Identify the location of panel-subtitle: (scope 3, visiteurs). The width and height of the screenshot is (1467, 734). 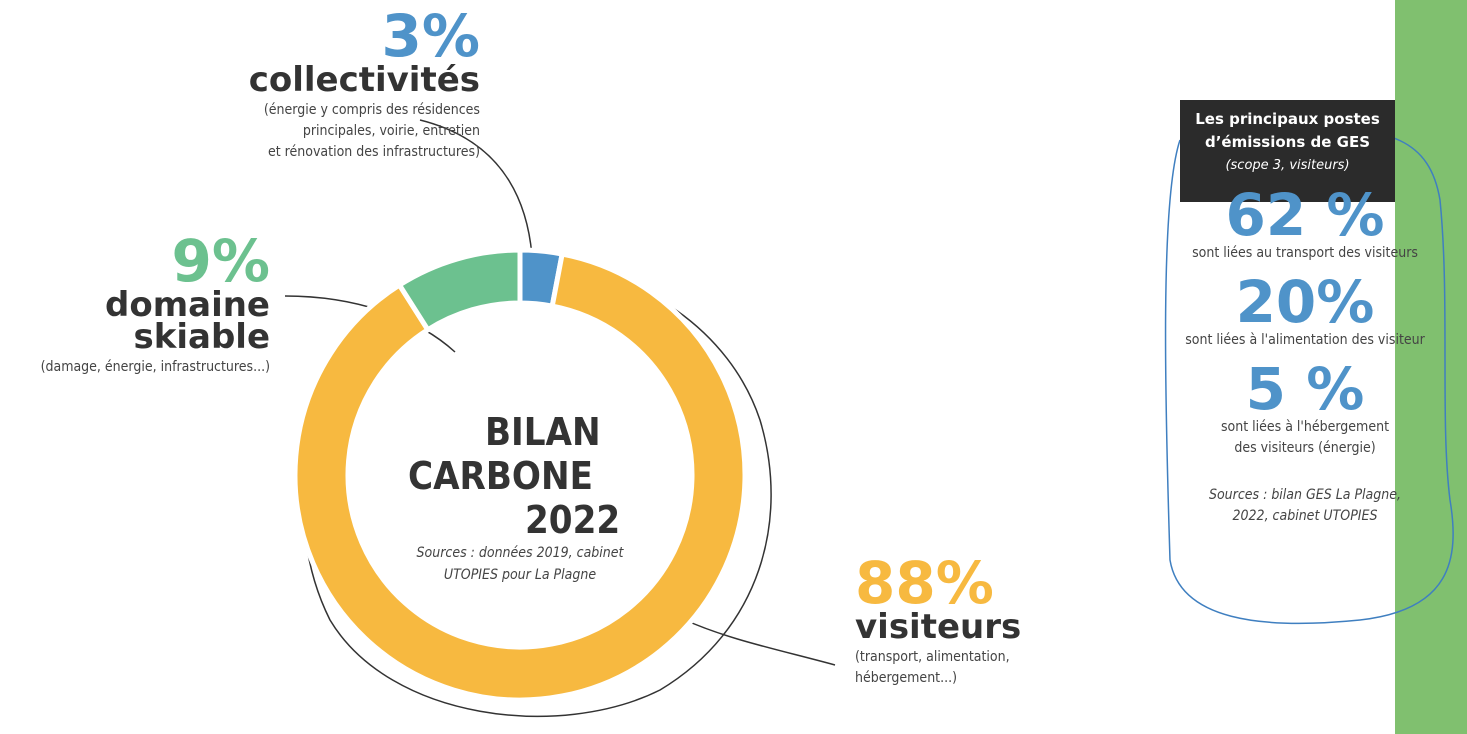
(1287, 165).